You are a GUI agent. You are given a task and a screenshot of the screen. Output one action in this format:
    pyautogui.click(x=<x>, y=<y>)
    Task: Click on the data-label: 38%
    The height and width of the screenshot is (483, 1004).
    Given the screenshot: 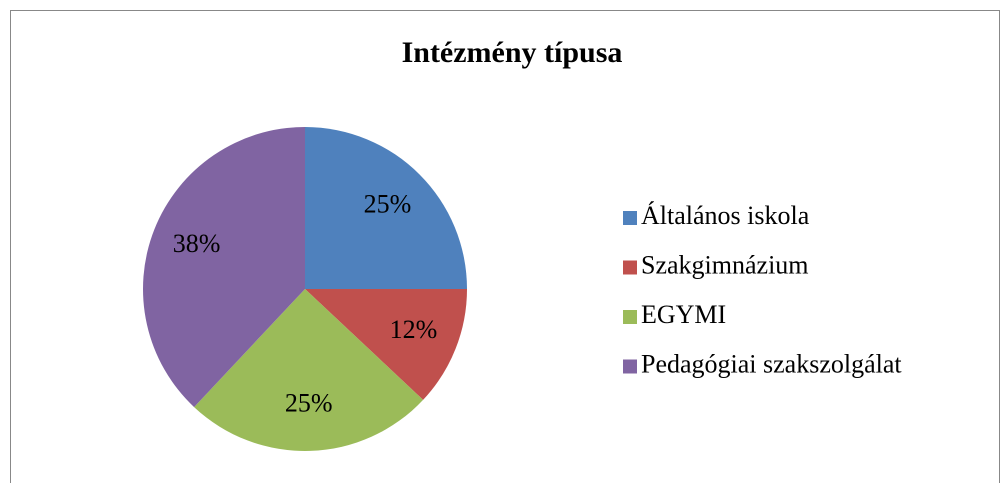 What is the action you would take?
    pyautogui.click(x=197, y=243)
    